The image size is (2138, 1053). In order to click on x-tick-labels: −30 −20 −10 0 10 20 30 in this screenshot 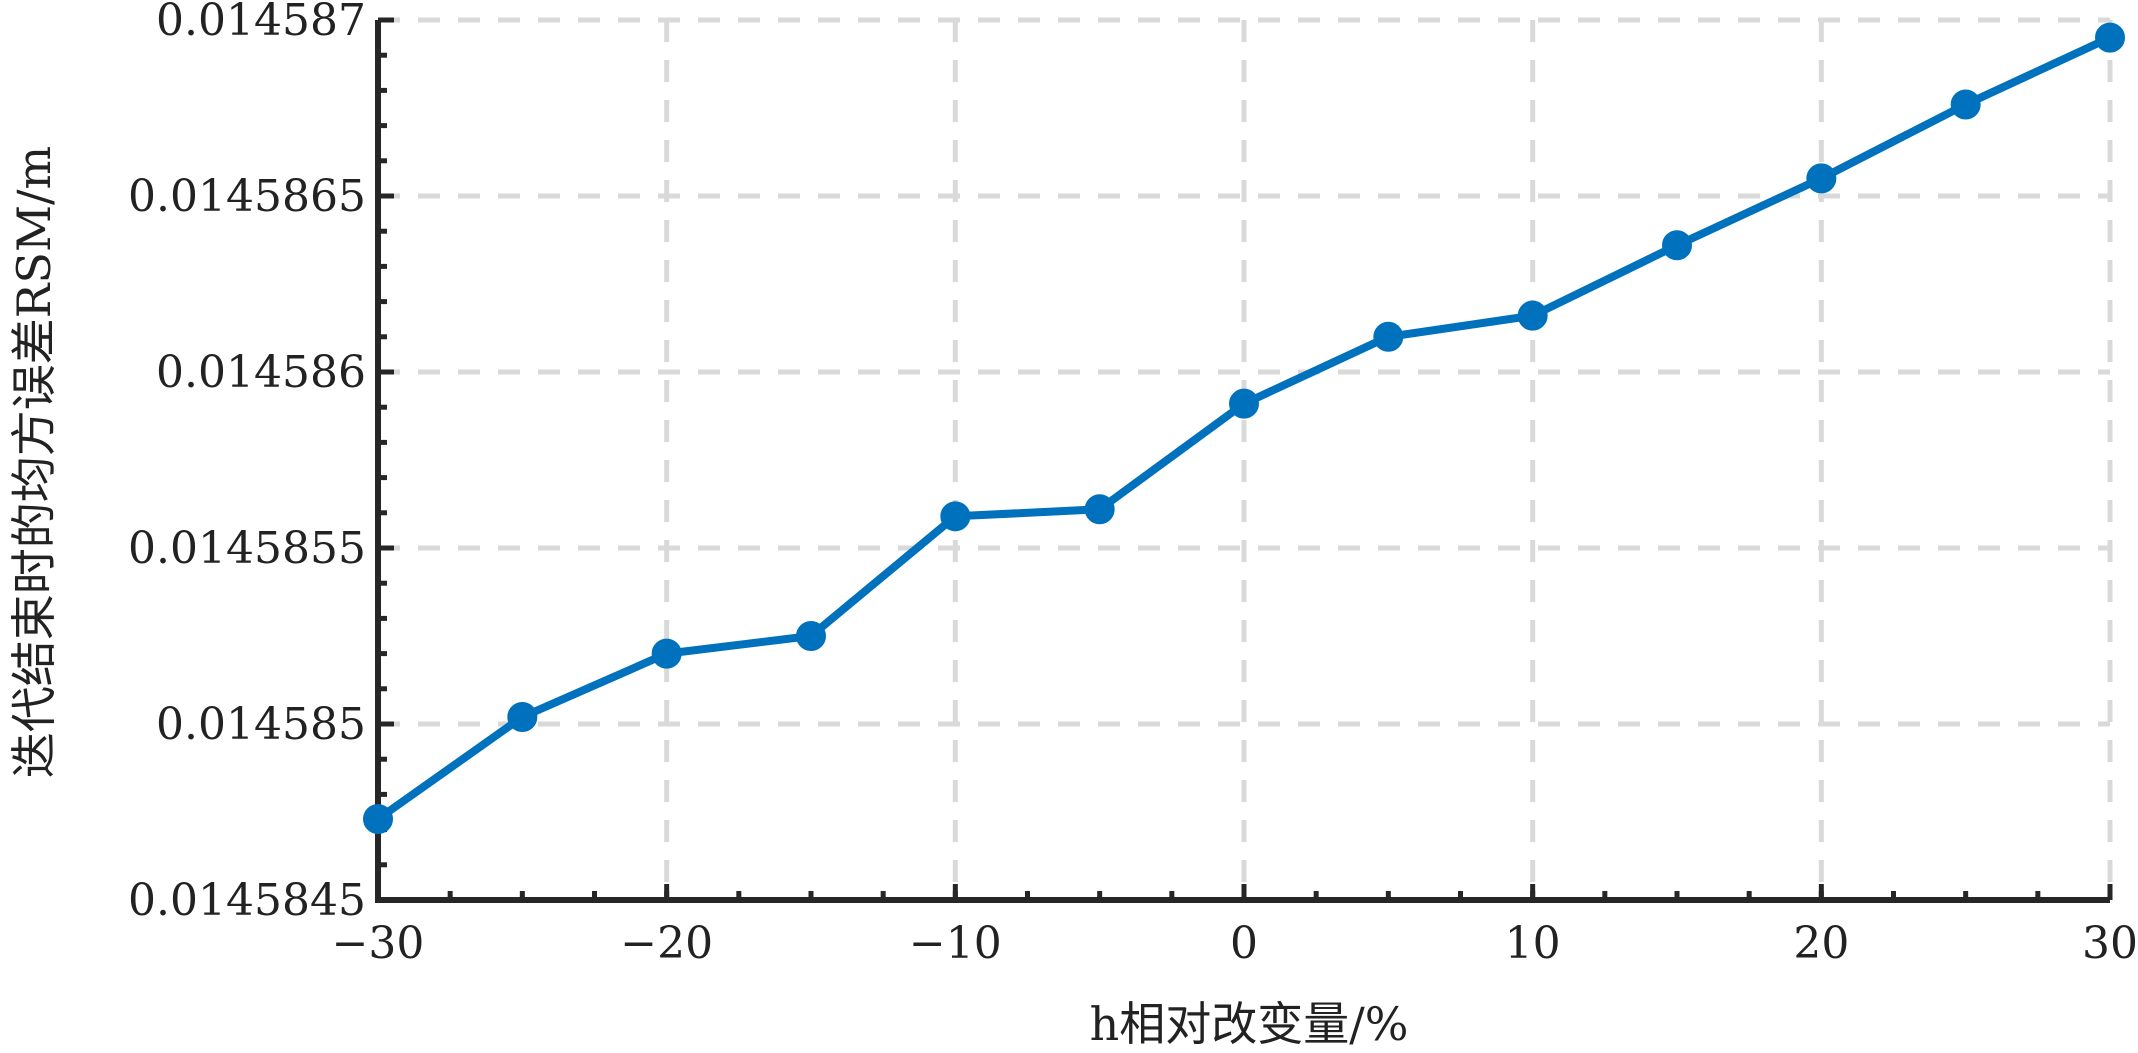, I will do `click(1235, 943)`.